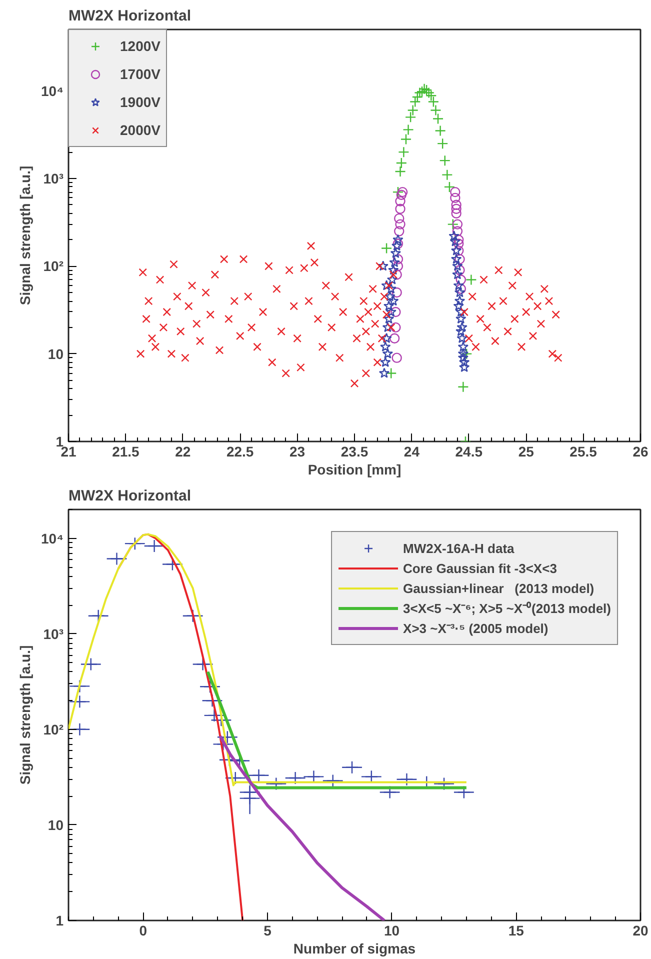 This screenshot has width=651, height=959. What do you see at coordinates (475, 628) in the screenshot?
I see `legend-label: X>3 ~X⁻³·⁵ (2005 model)` at bounding box center [475, 628].